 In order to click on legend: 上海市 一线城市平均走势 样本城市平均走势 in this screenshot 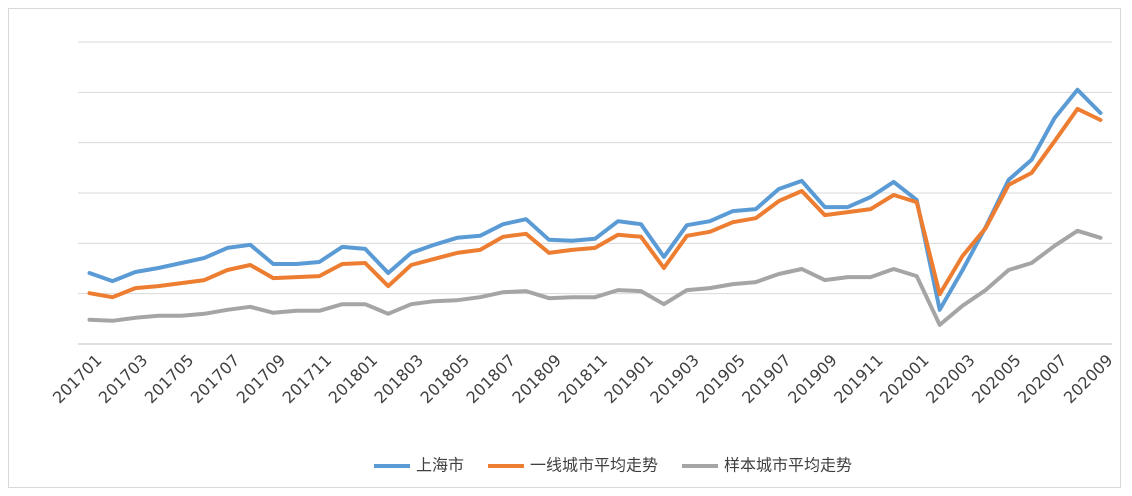, I will do `click(613, 465)`.